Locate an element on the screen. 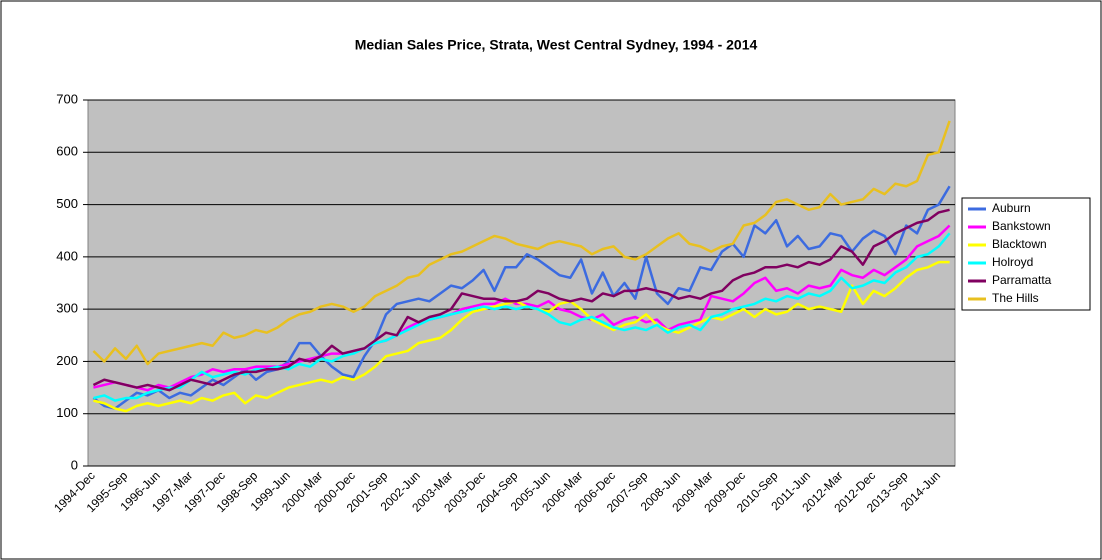 Image resolution: width=1102 pixels, height=560 pixels. y-tick-label: 100 is located at coordinates (67, 412).